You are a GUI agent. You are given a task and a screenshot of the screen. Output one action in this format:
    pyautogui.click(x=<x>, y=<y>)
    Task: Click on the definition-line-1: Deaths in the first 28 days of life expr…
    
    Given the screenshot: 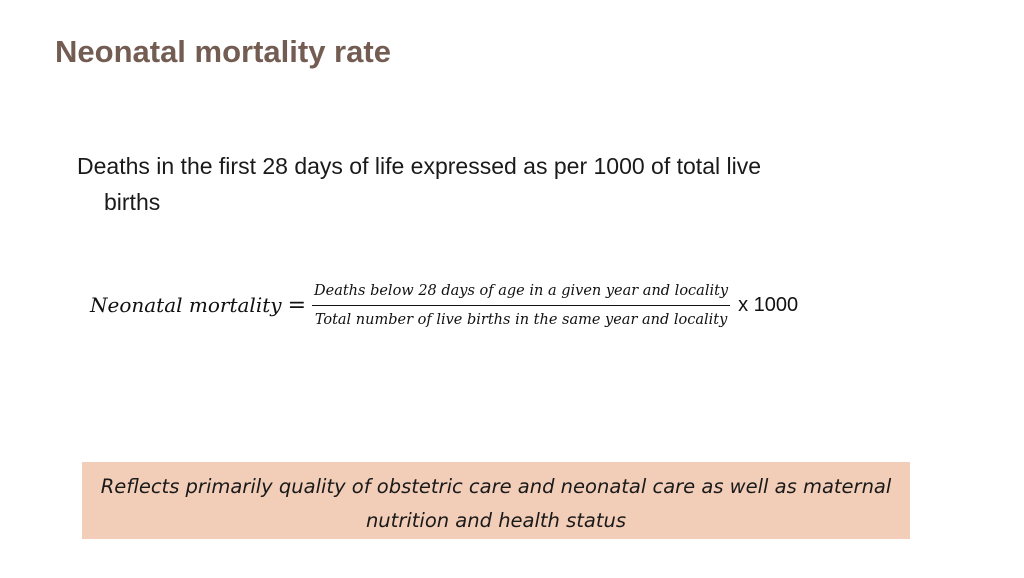 What is the action you would take?
    pyautogui.click(x=419, y=166)
    